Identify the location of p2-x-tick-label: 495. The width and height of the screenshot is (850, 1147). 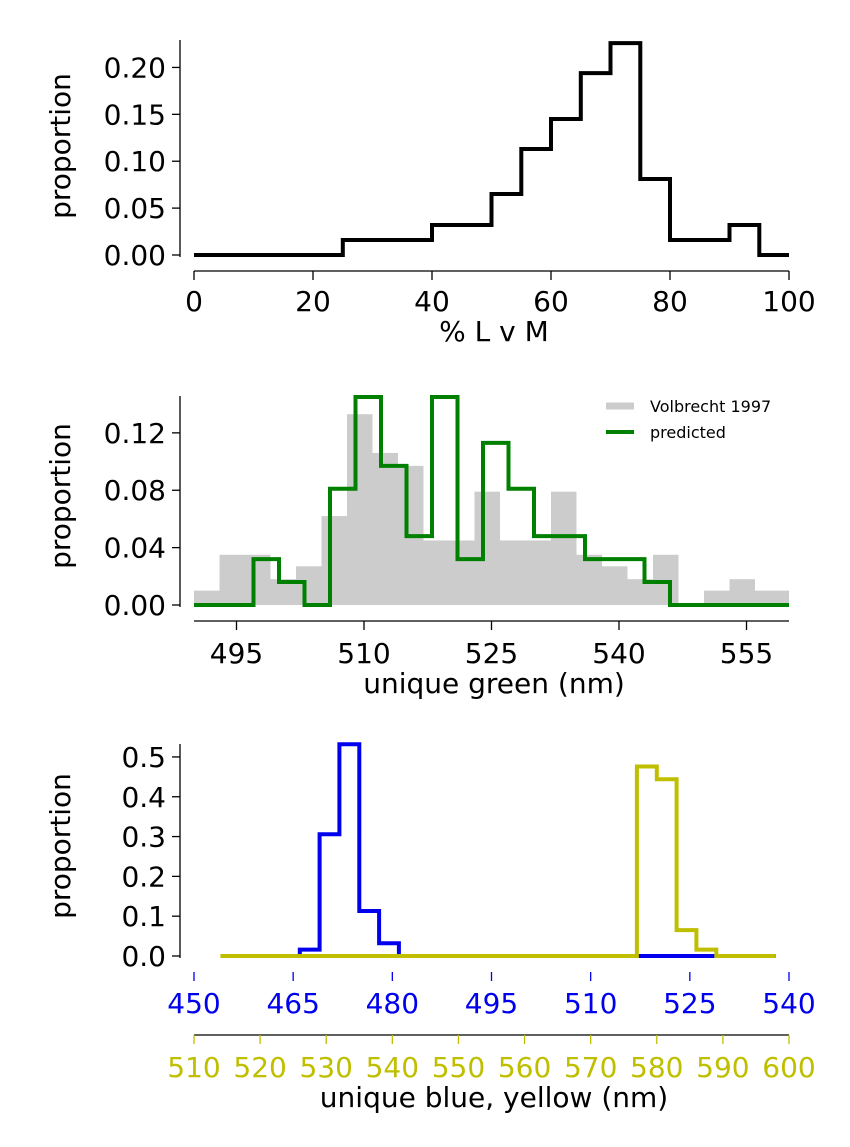
(236, 653).